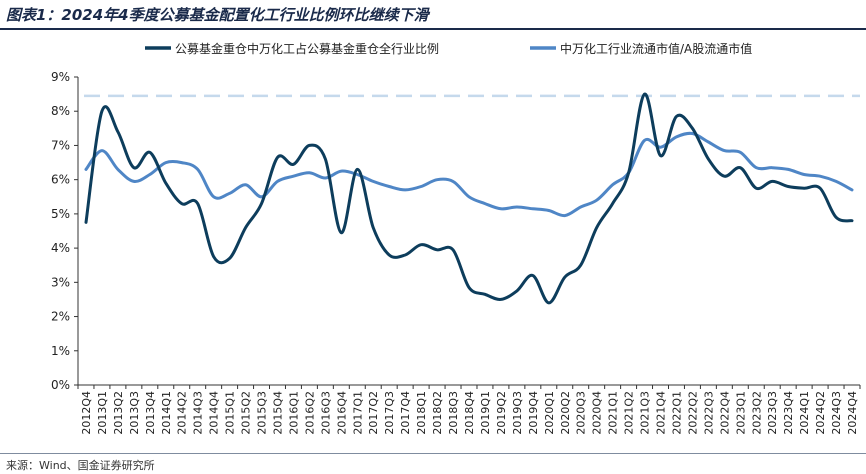 This screenshot has width=866, height=474. Describe the element at coordinates (182, 413) in the screenshot. I see `x-tick-label: 2014Q2` at that location.